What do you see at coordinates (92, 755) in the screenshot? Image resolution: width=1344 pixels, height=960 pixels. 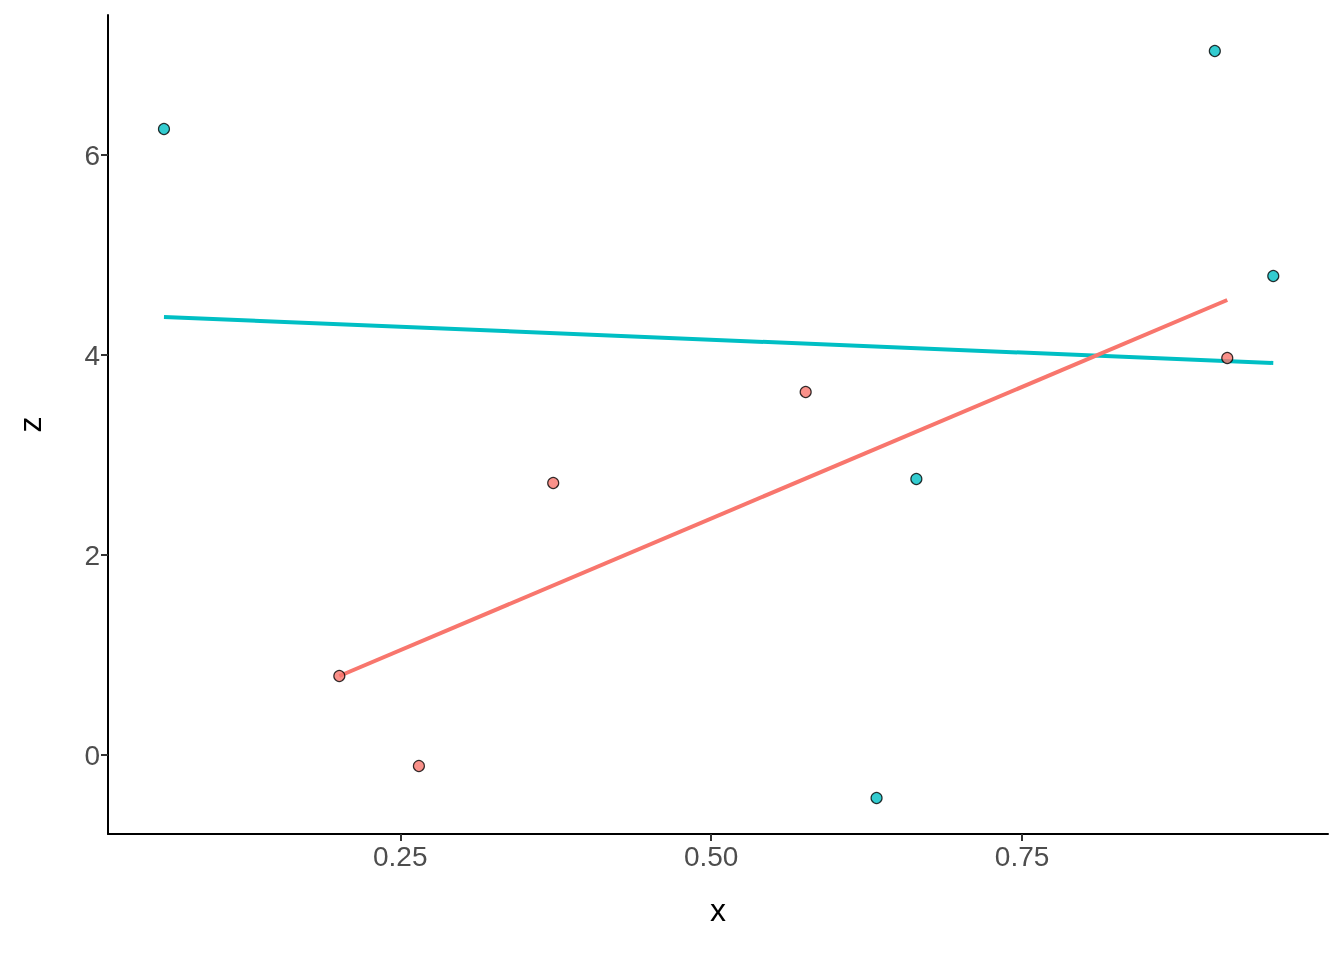 I see `y-tick-label: 0` at bounding box center [92, 755].